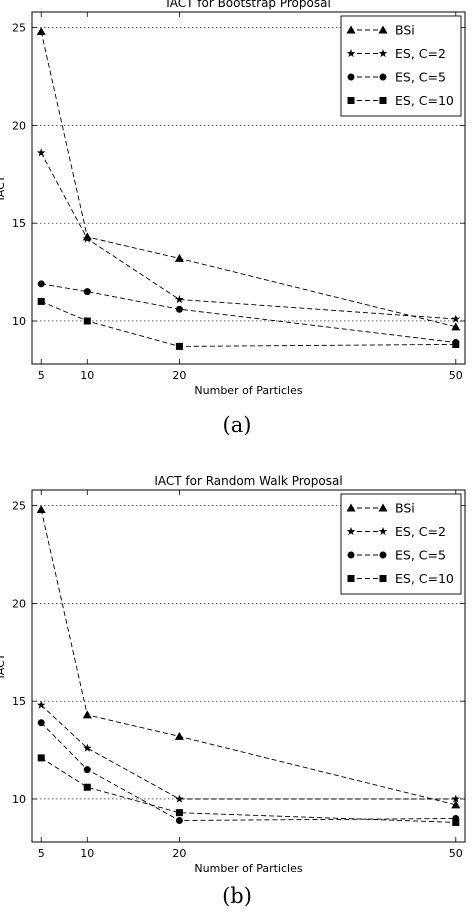  I want to click on chart-b-ytick-label-15: 15, so click(19, 701).